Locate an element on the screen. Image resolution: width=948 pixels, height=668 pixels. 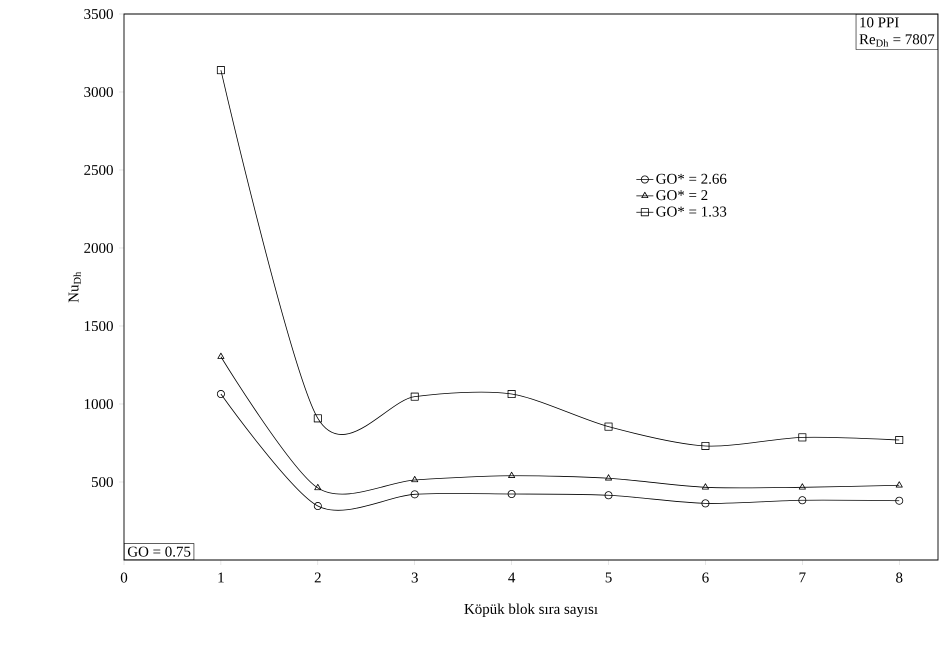
annotation: 10 PPI is located at coordinates (879, 22).